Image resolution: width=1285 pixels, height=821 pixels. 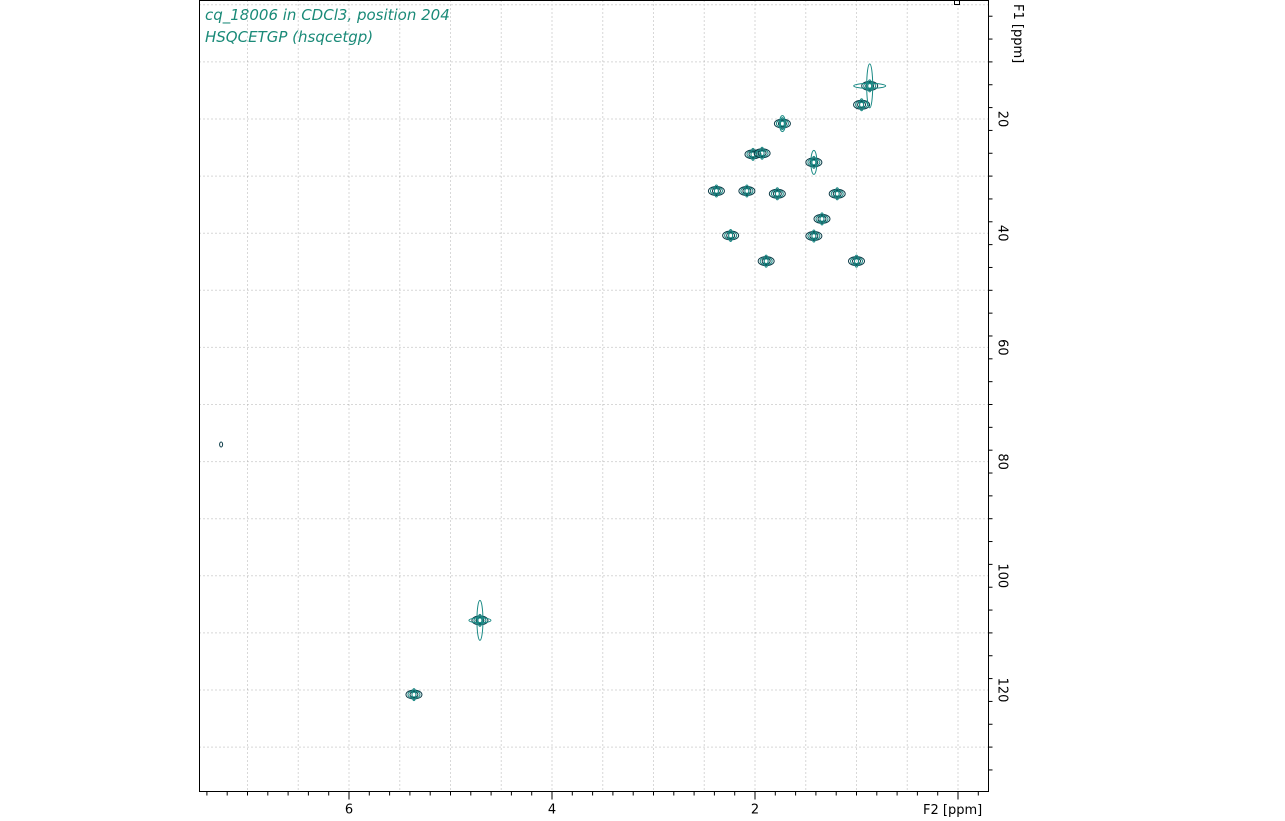 I want to click on corner-marker, so click(x=957, y=2).